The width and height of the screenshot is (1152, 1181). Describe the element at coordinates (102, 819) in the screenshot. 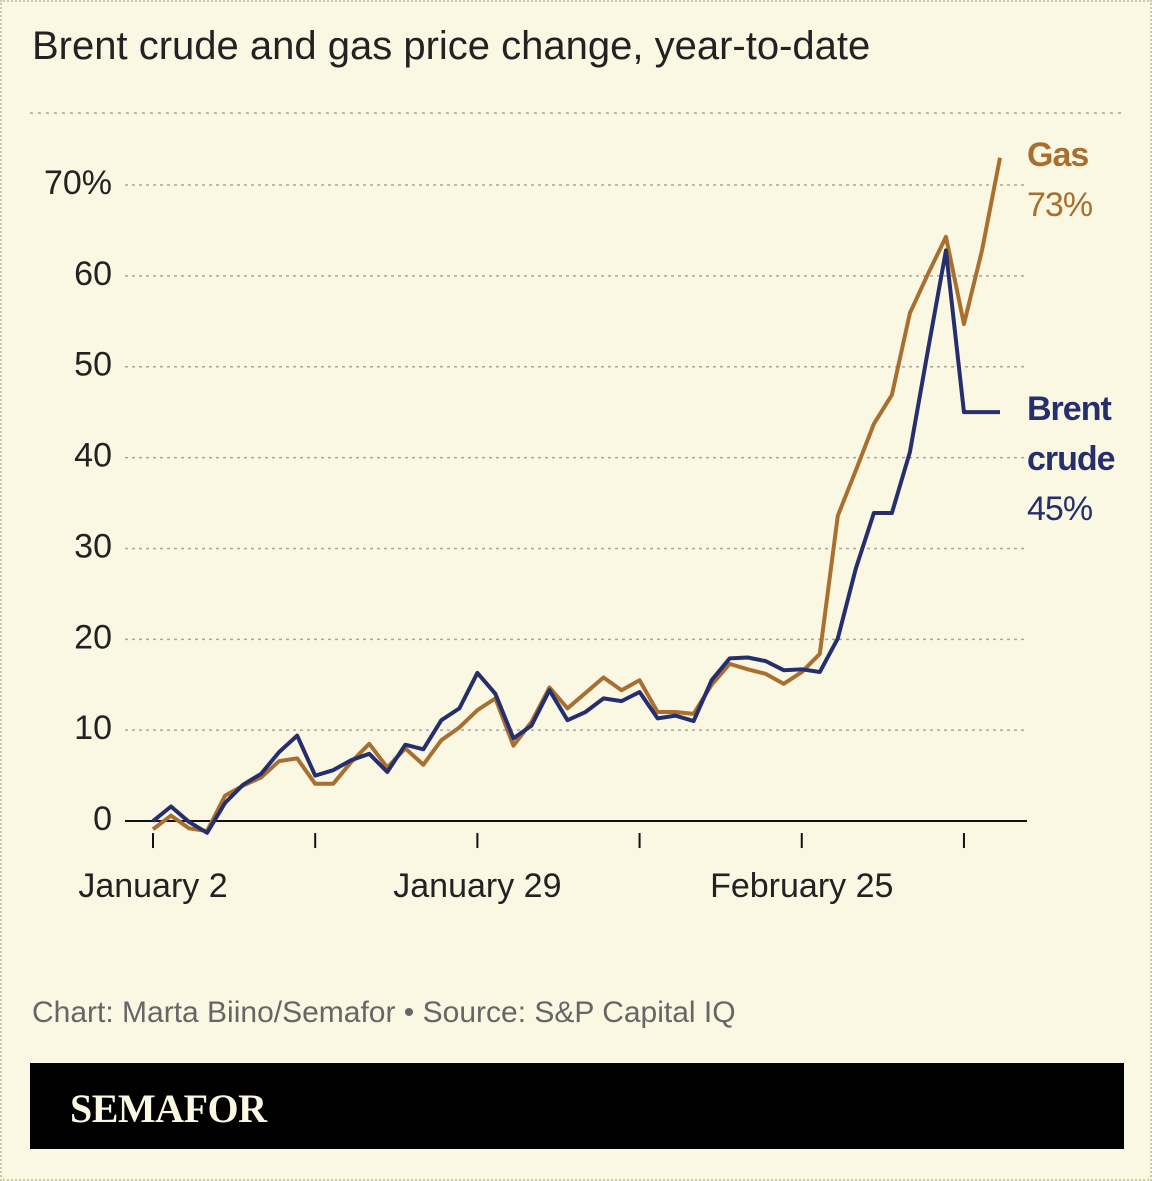

I see `y-tick-label: 0` at that location.